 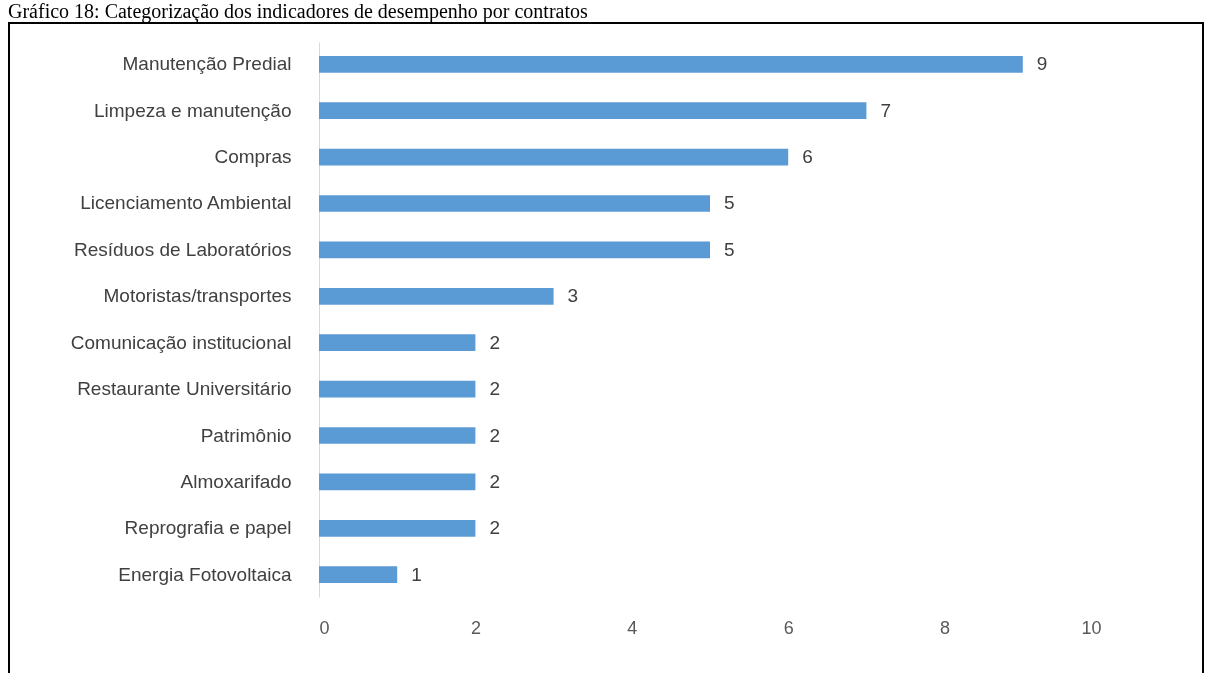 What do you see at coordinates (253, 157) in the screenshot?
I see `y-tick-label: Compras` at bounding box center [253, 157].